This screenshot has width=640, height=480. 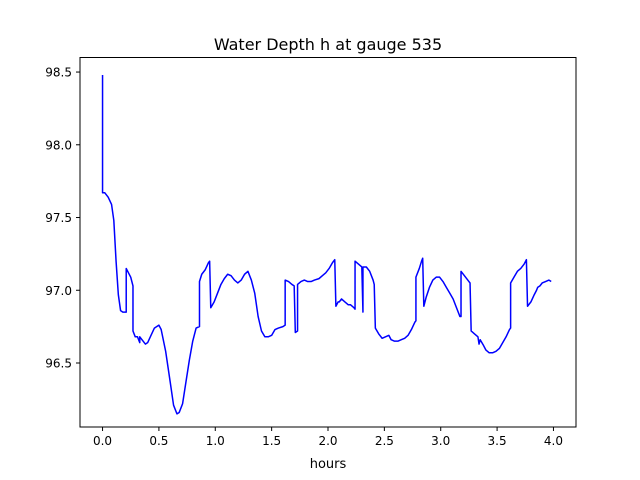 What do you see at coordinates (553, 441) in the screenshot?
I see `x-tick-label: 4.0` at bounding box center [553, 441].